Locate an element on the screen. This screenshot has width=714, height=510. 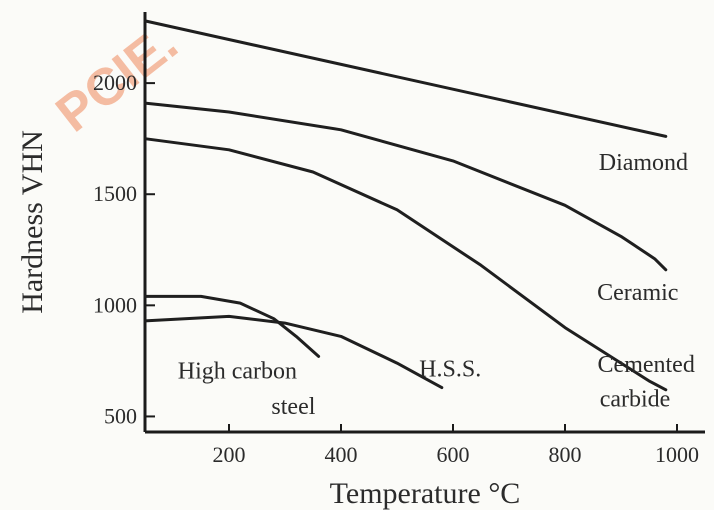
x-tick-label: 600 is located at coordinates (453, 454).